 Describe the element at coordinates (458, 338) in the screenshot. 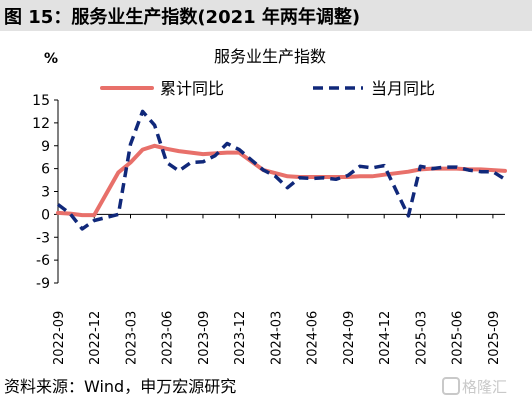

I see `x-tick-label: 2025-06` at that location.